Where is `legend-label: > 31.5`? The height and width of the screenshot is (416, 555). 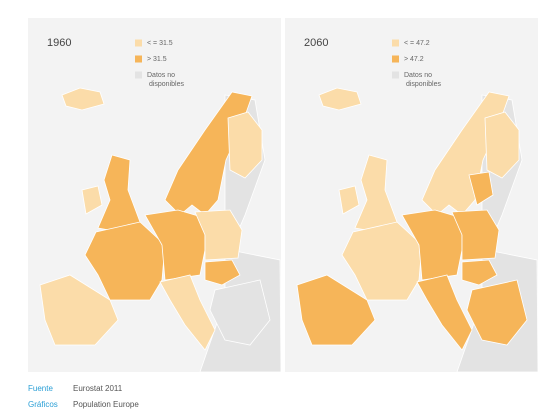
legend-label: > 31.5 is located at coordinates (157, 59).